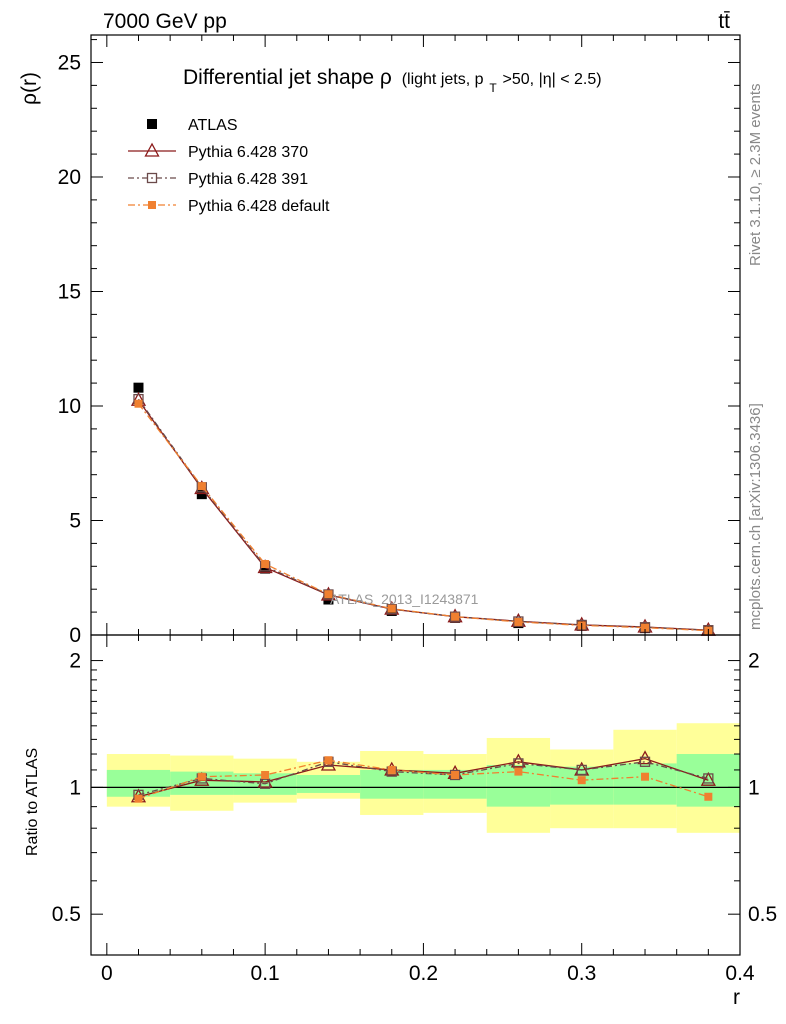  I want to click on energy-label: 7000 GeV pp, so click(165, 21).